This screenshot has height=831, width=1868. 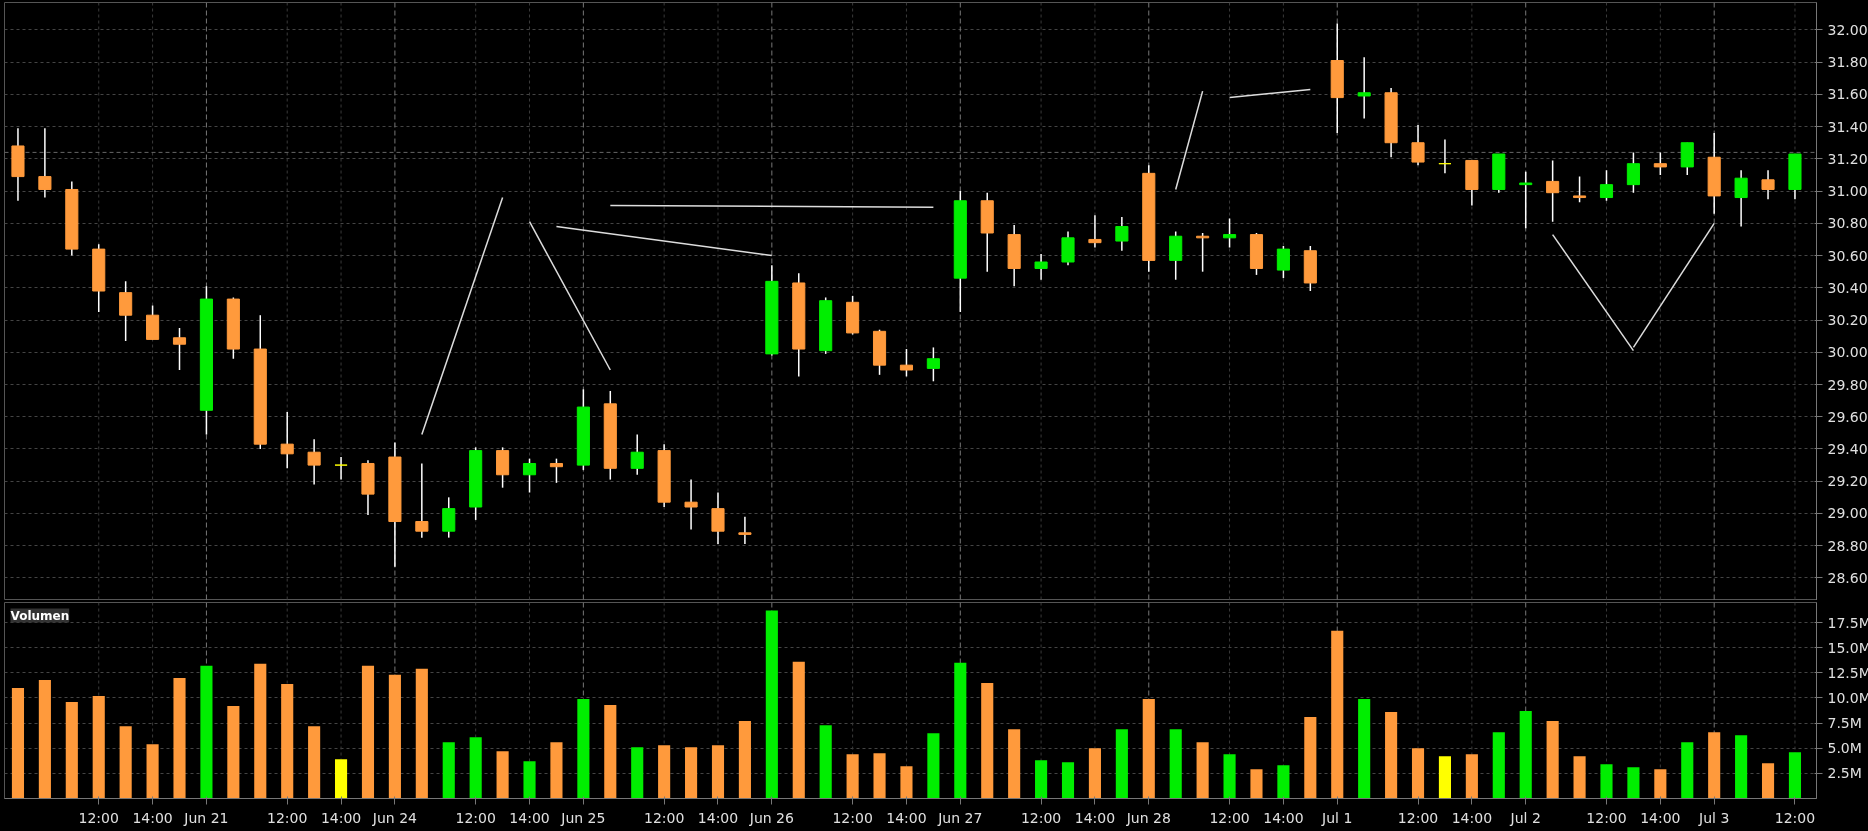 I want to click on y-tick-label: 28.80, so click(x=1847, y=545).